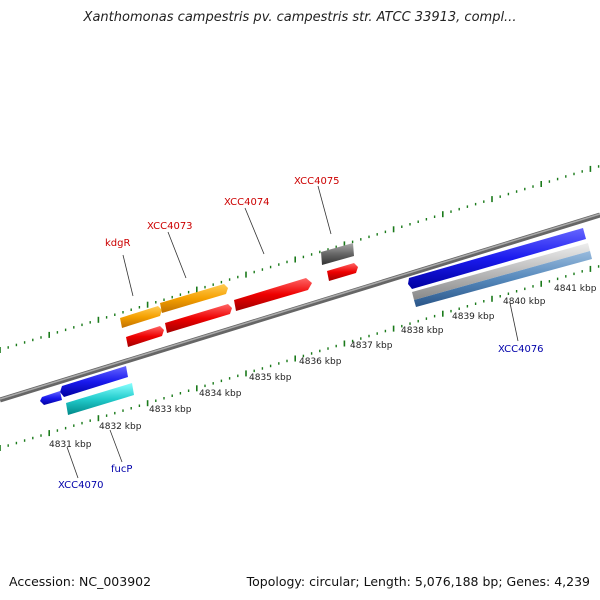 The width and height of the screenshot is (600, 600). What do you see at coordinates (100, 399) in the screenshot?
I see `gene-fucP` at bounding box center [100, 399].